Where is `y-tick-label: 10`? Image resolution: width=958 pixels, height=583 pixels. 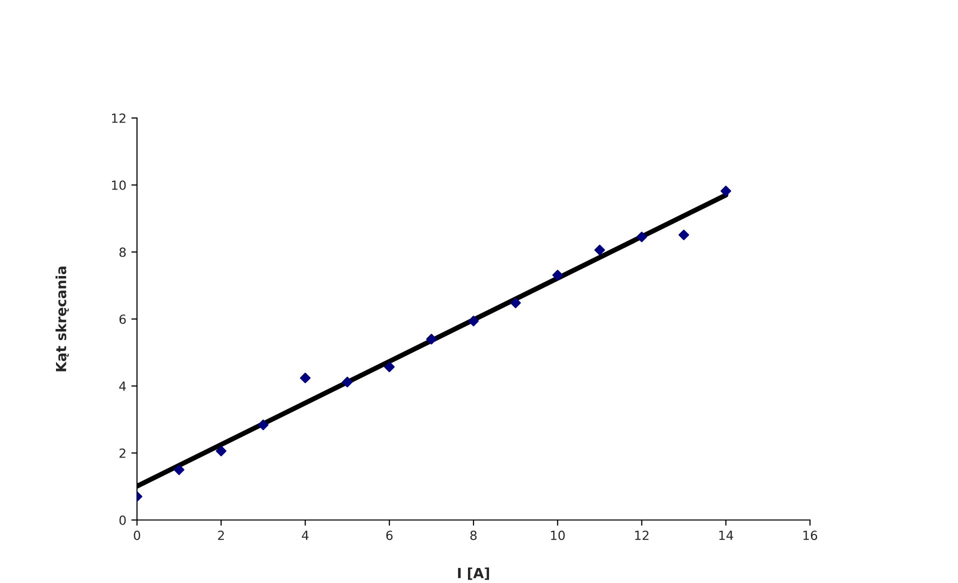
y-tick-label: 10 is located at coordinates (119, 185).